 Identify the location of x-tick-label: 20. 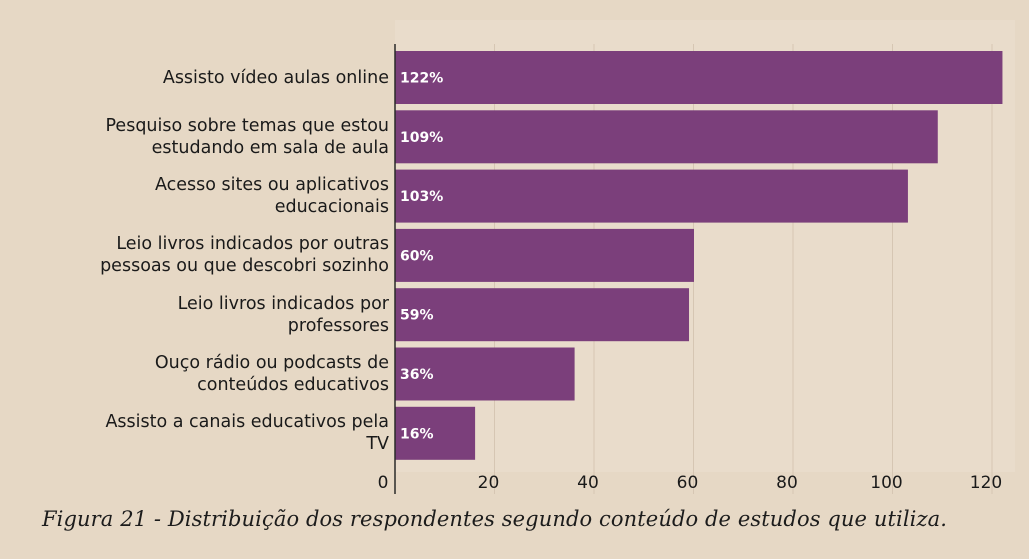
(489, 483).